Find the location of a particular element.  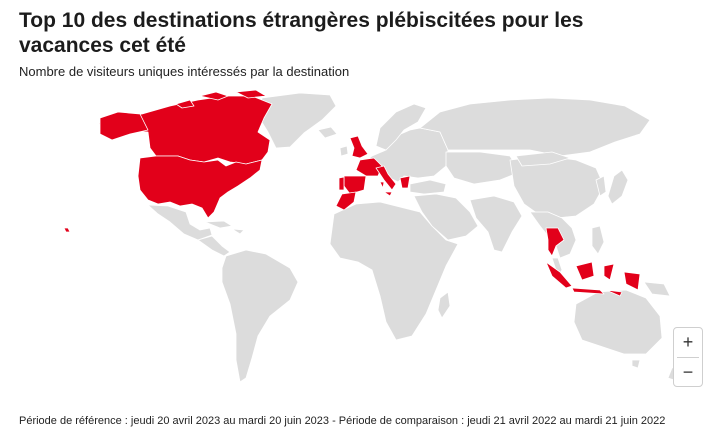

region-south-asia is located at coordinates (496, 224).